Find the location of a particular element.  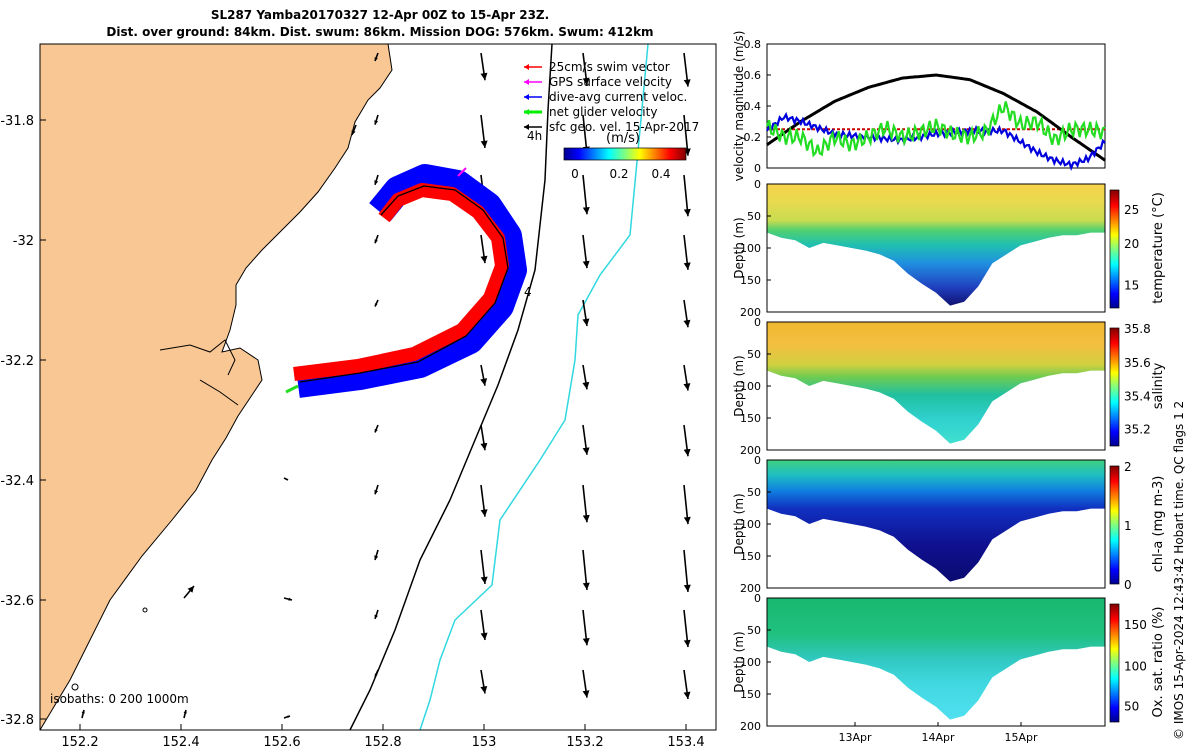

lat-tick-label: -32.6 is located at coordinates (17, 601).